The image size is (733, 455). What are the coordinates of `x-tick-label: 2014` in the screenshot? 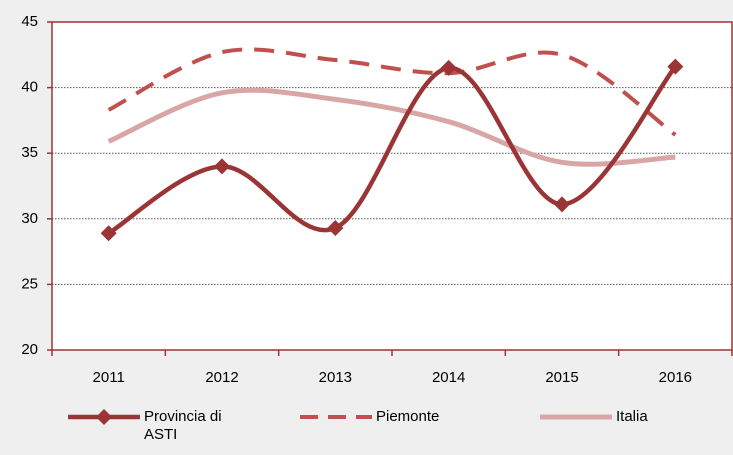 It's located at (448, 377).